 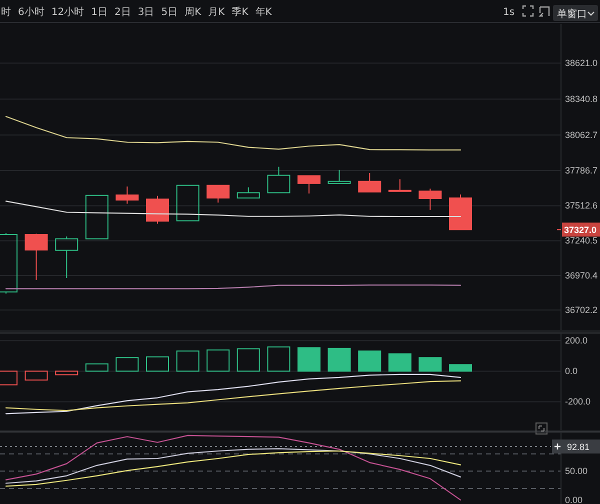 What do you see at coordinates (263, 12) in the screenshot?
I see `text: 年K` at bounding box center [263, 12].